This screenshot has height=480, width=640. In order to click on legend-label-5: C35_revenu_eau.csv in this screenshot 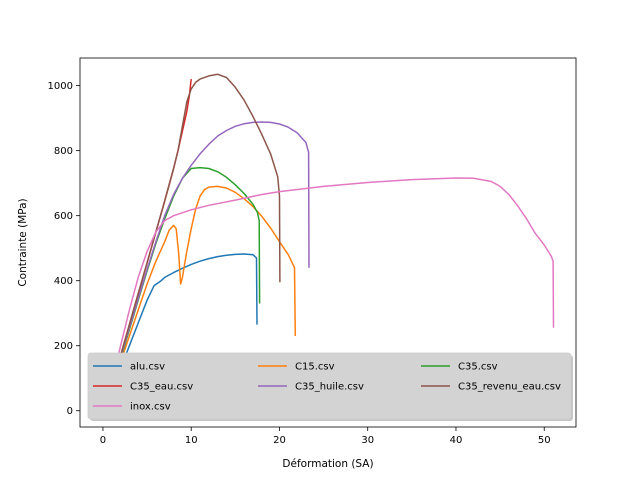, I will do `click(509, 387)`.